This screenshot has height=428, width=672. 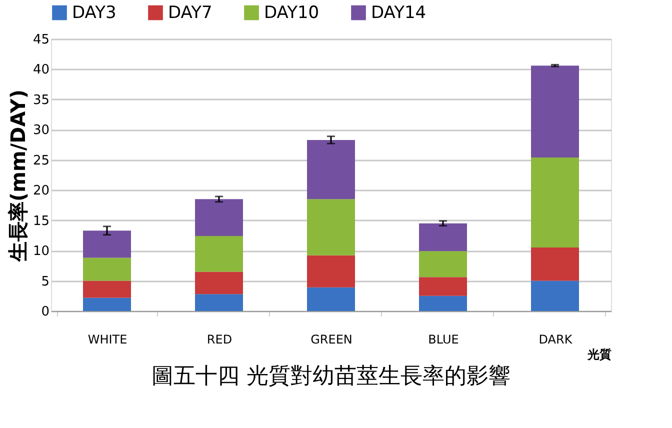 I want to click on y-tick-label: 20, so click(x=41, y=191).